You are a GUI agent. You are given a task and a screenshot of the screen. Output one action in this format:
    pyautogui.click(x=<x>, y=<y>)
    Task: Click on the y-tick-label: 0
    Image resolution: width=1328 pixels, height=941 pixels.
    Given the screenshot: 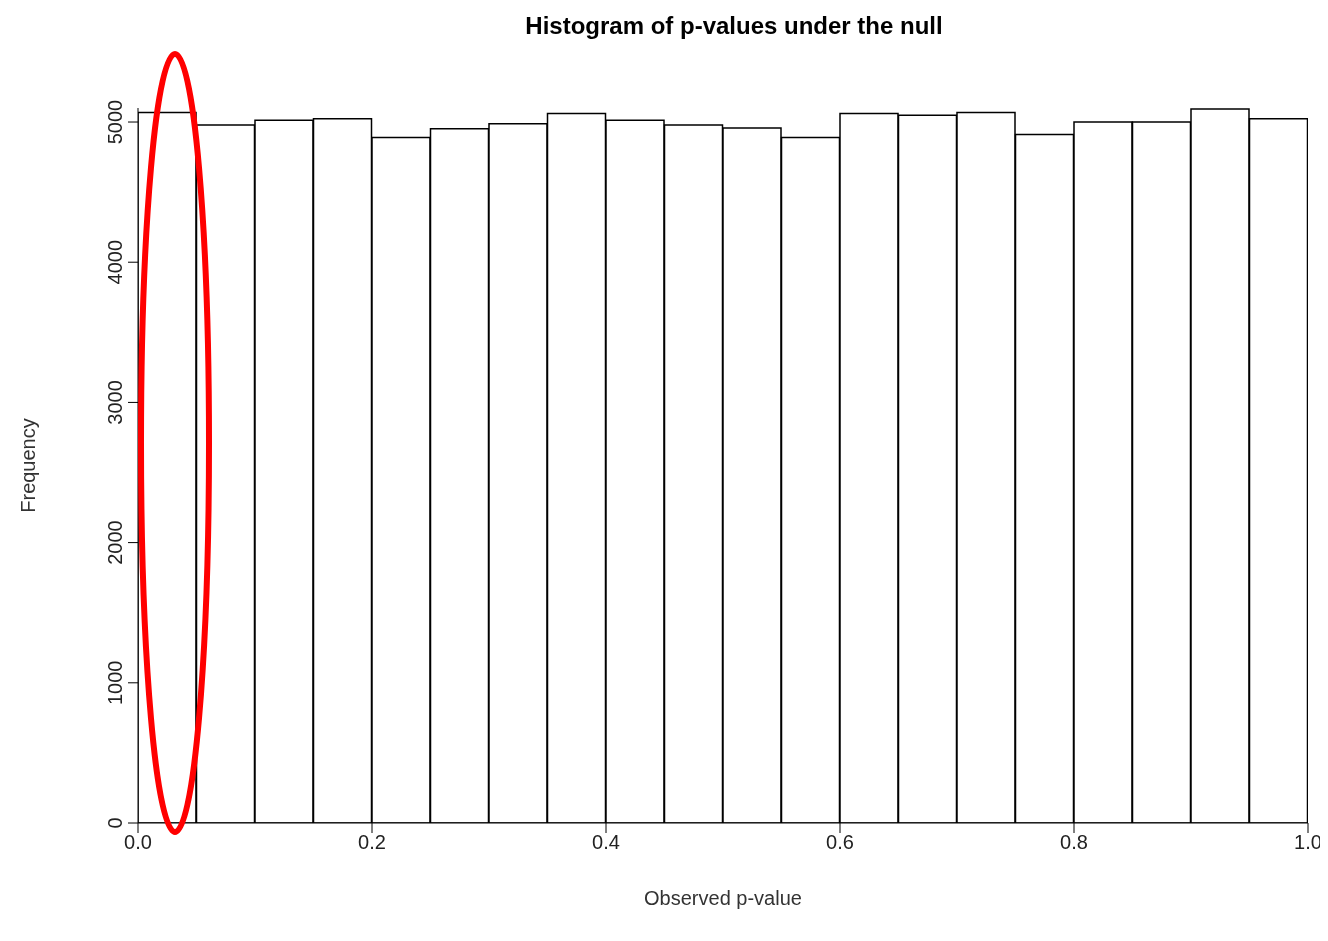 What is the action you would take?
    pyautogui.click(x=115, y=823)
    